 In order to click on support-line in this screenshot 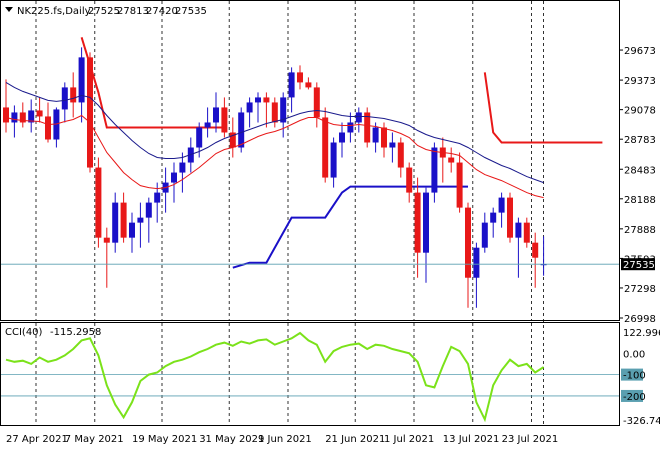, I will do `click(350, 227)`.